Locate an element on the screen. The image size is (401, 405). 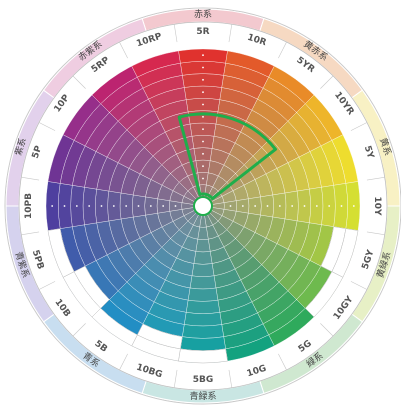
hue-label: 5Y is located at coordinates (369, 153).